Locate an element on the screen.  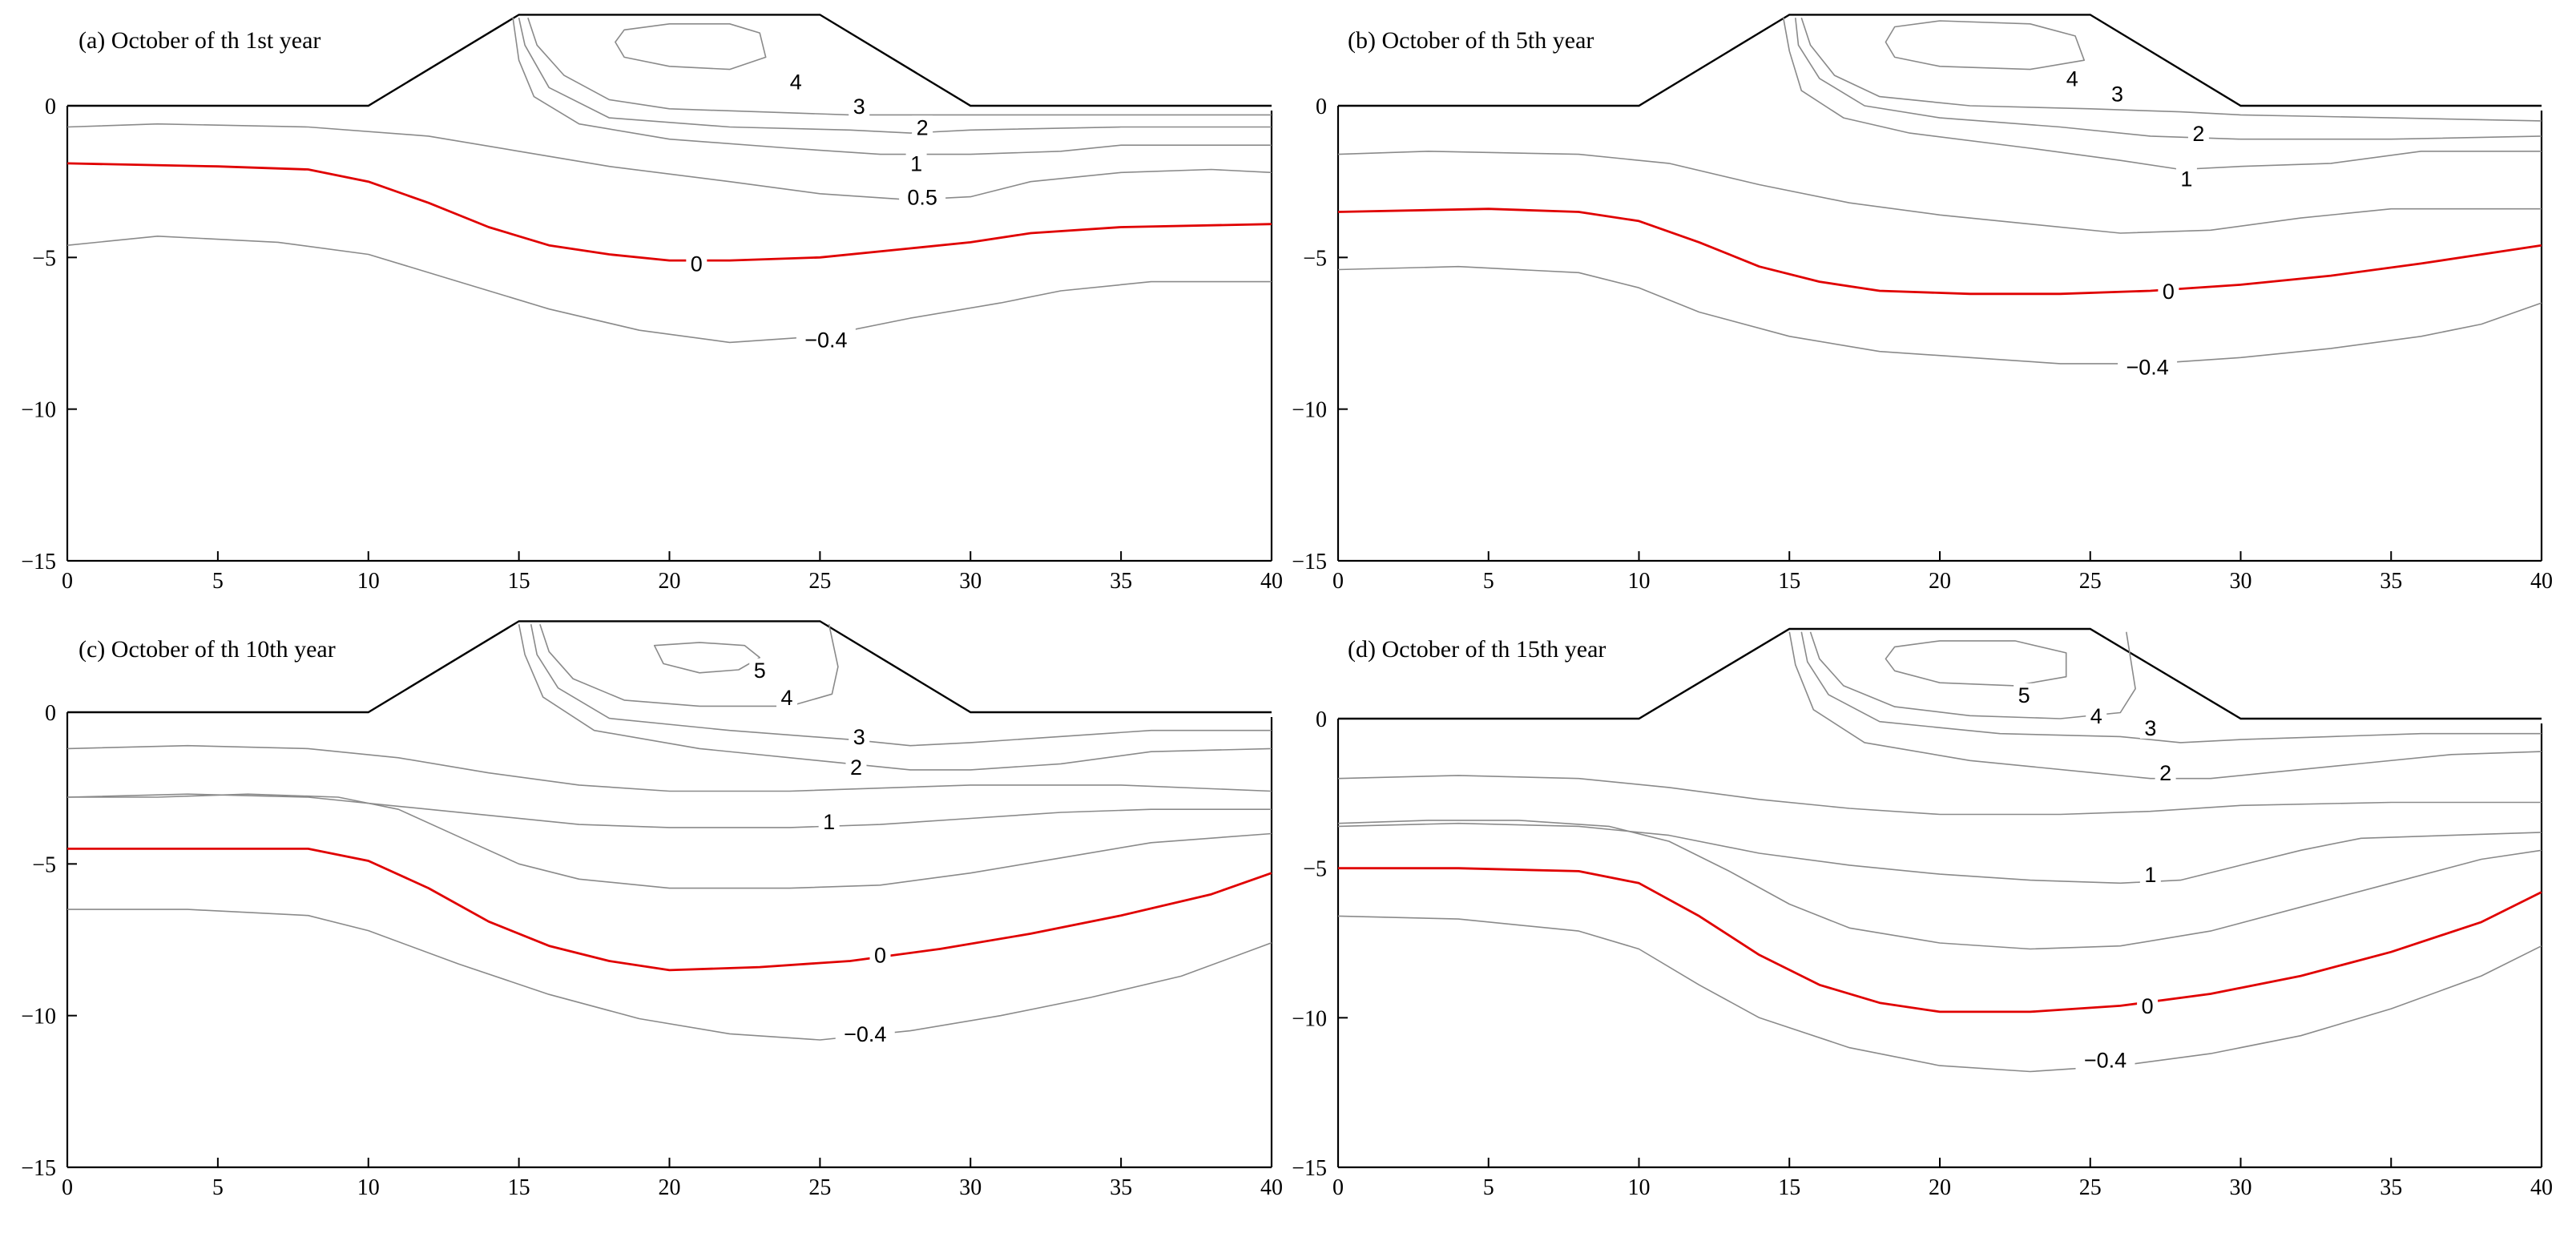
contour-label: 5 is located at coordinates (760, 671).